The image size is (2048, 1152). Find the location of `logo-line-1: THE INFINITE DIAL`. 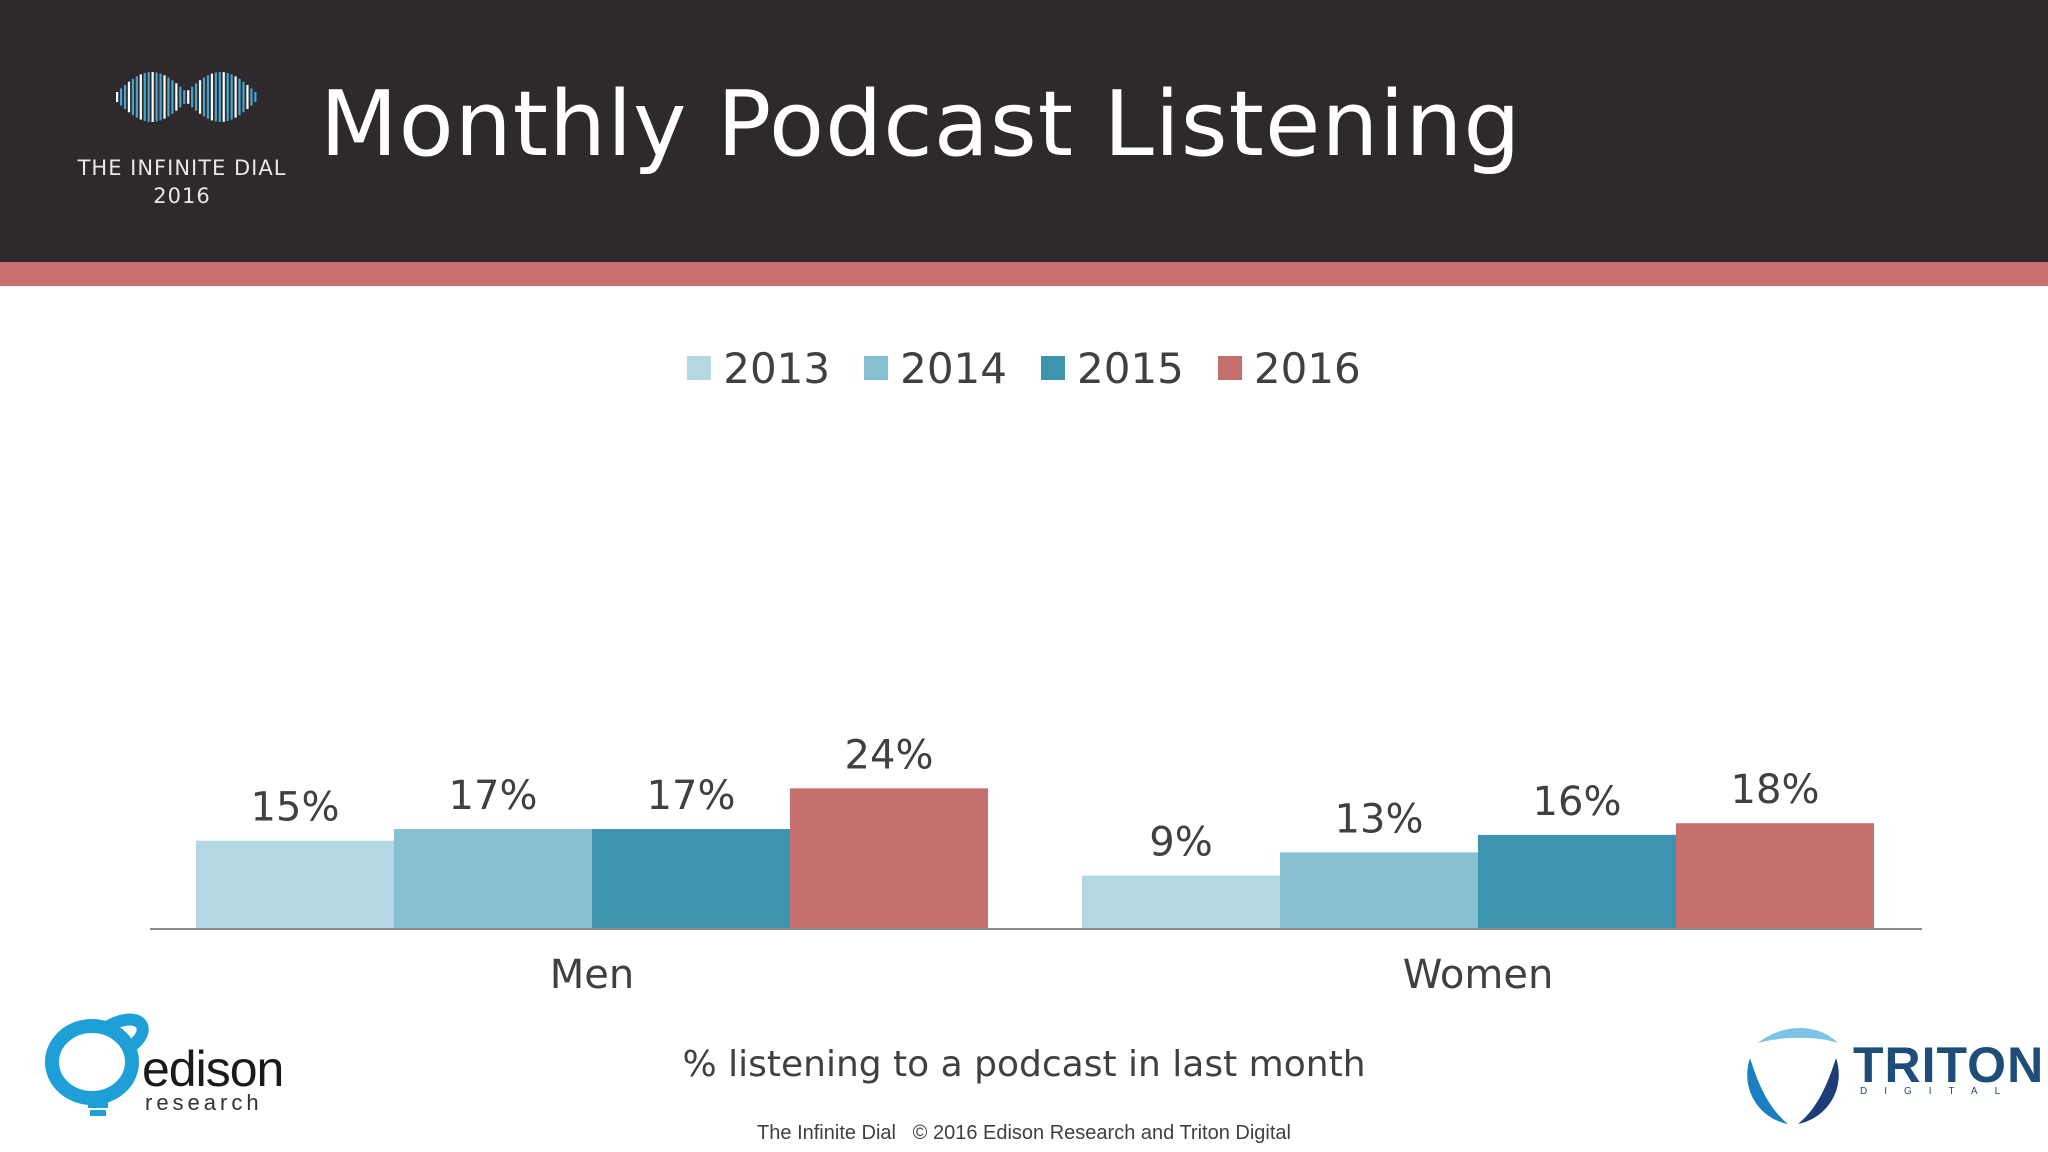

logo-line-1: THE INFINITE DIAL is located at coordinates (182, 168).